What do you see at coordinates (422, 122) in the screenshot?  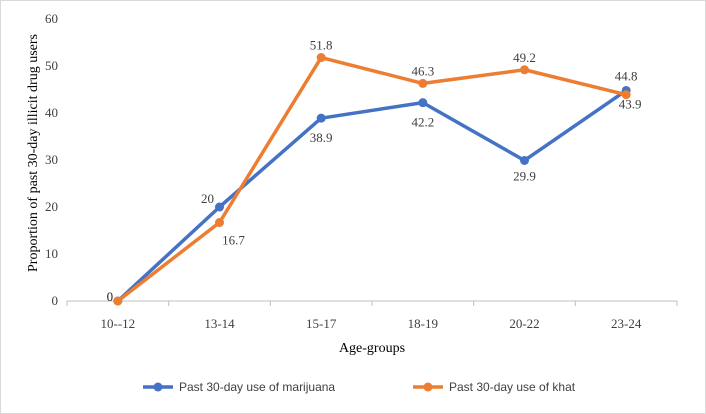 I see `data-label: 42.2` at bounding box center [422, 122].